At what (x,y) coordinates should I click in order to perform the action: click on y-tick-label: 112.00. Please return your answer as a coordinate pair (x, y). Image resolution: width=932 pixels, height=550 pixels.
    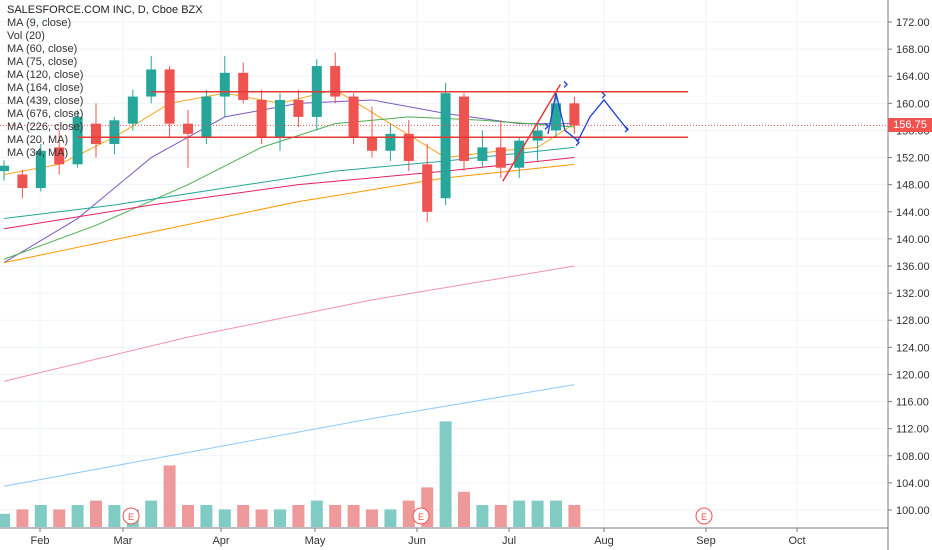
    Looking at the image, I should click on (912, 430).